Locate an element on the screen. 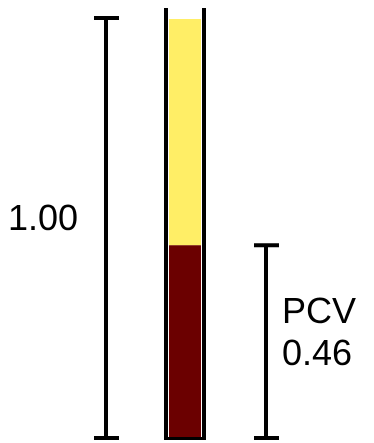  total-label: 1.00 is located at coordinates (43, 217).